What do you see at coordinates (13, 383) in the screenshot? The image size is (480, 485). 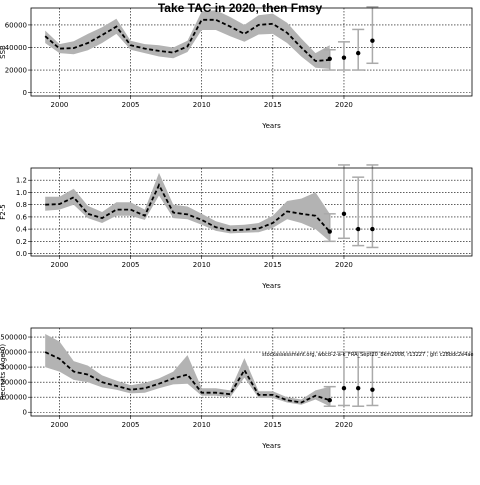 I see `y-tick-label: 200000` at bounding box center [13, 383].